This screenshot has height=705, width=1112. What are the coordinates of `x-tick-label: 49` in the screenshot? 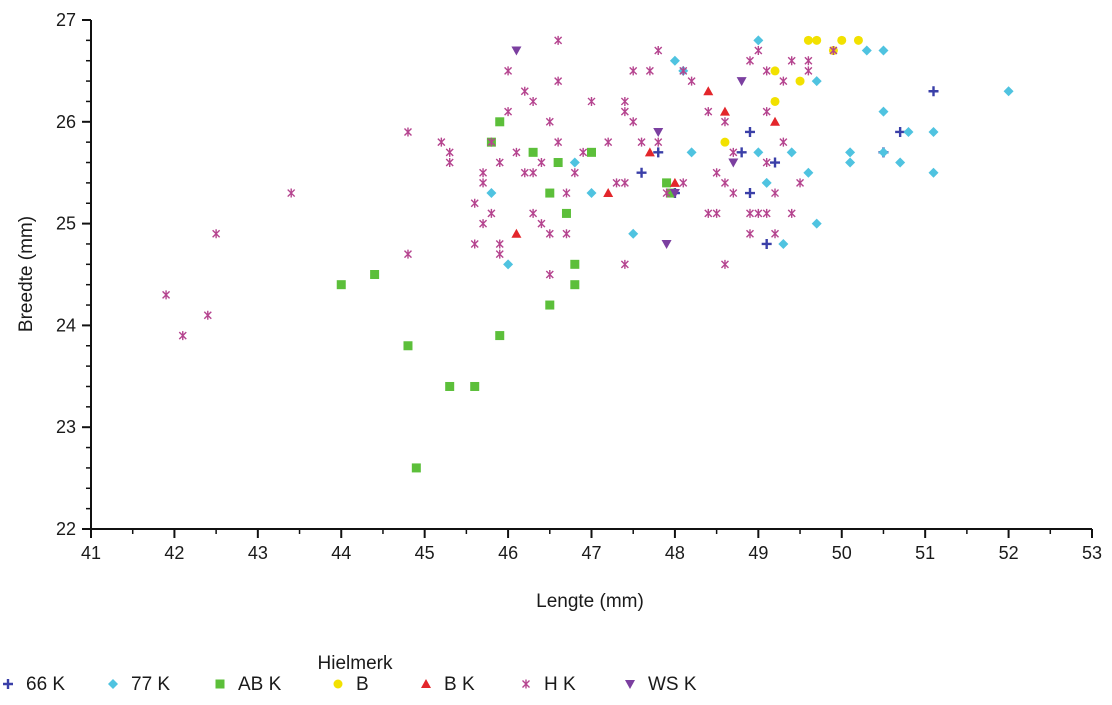 It's located at (758, 553).